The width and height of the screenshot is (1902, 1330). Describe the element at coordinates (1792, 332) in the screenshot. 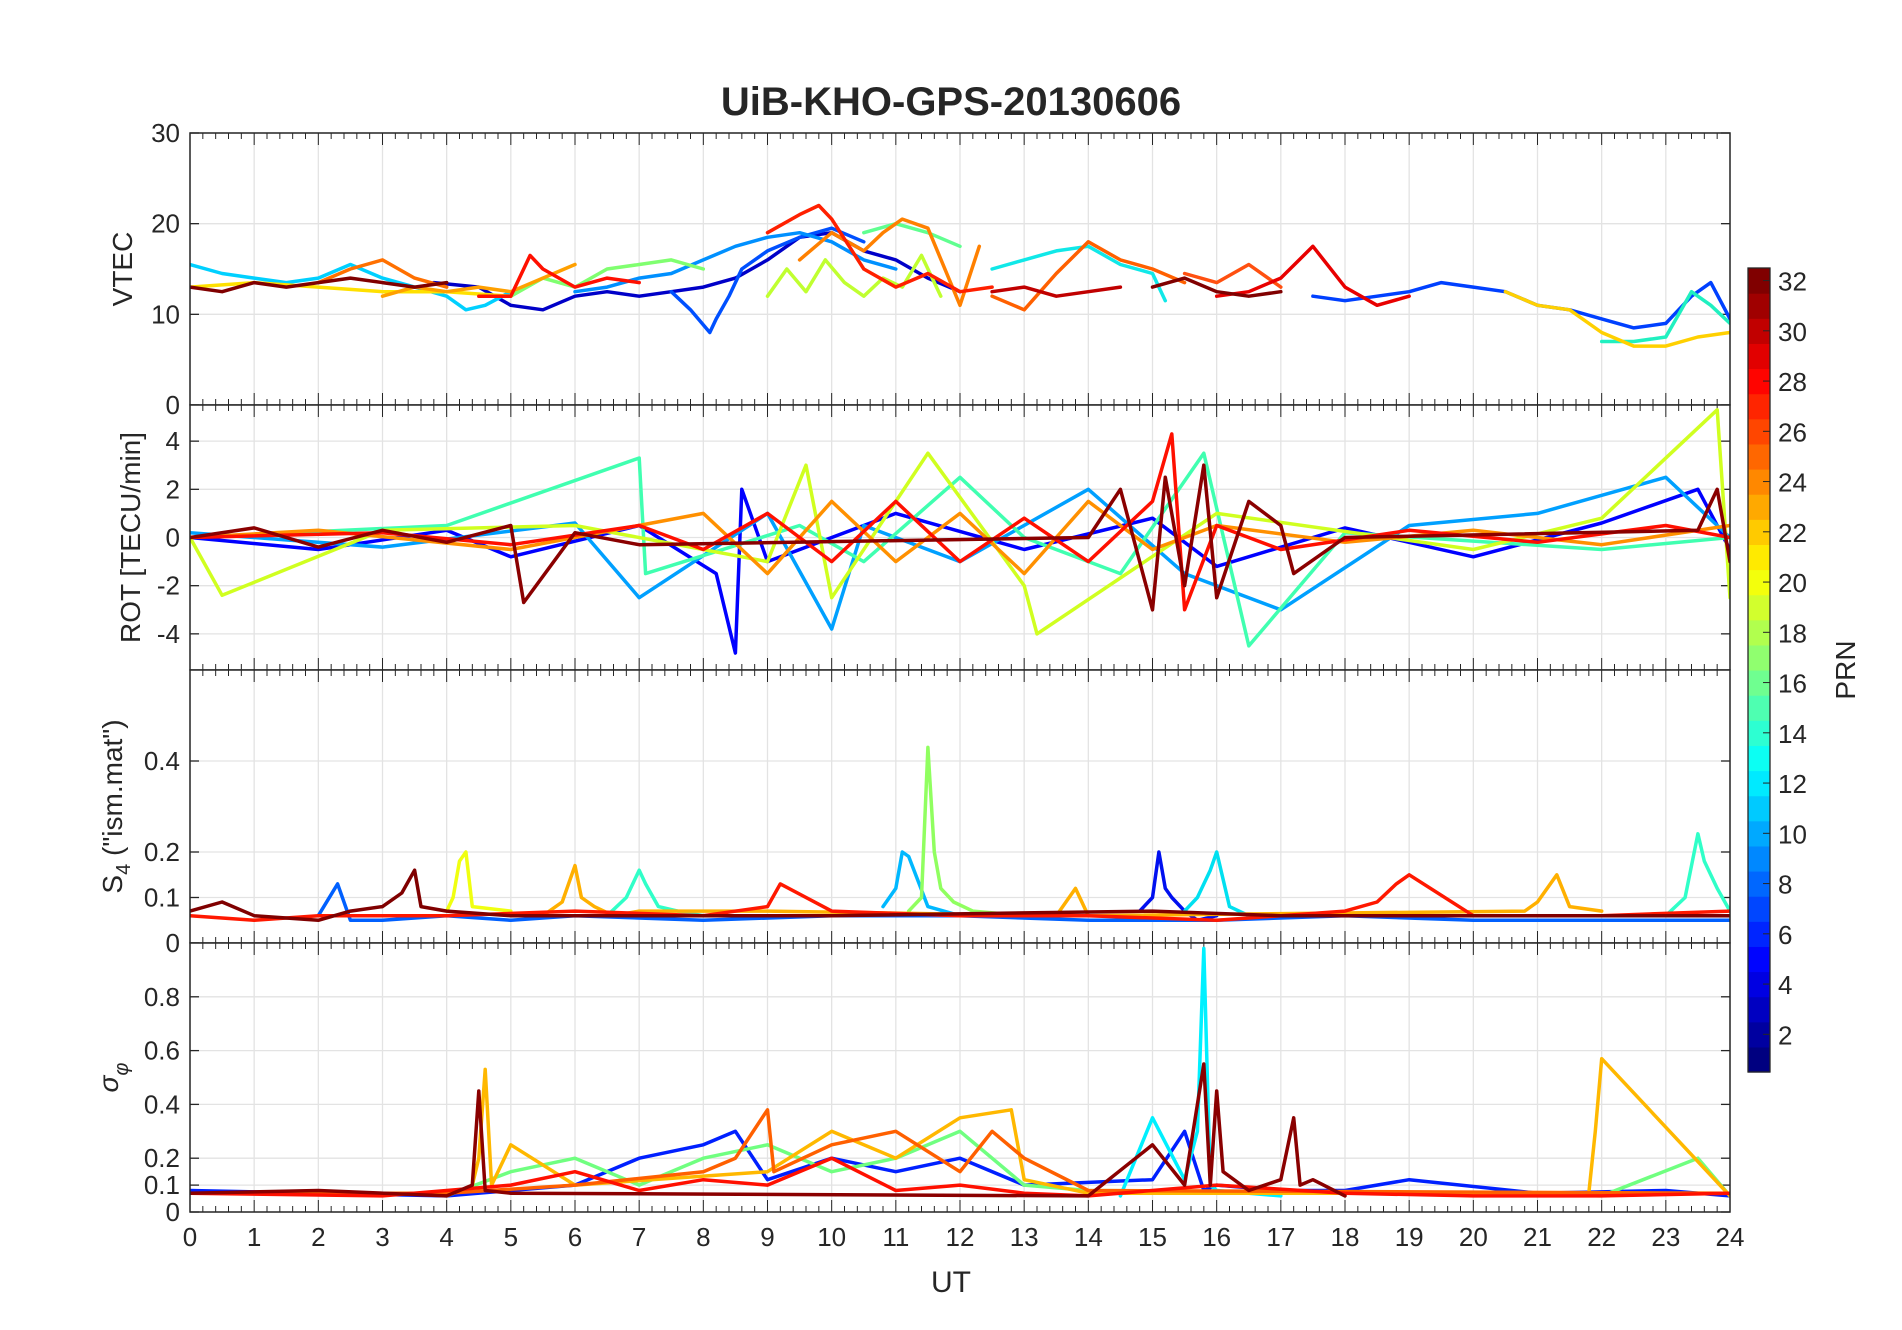

I see `colorbar-tick-label: 30` at that location.